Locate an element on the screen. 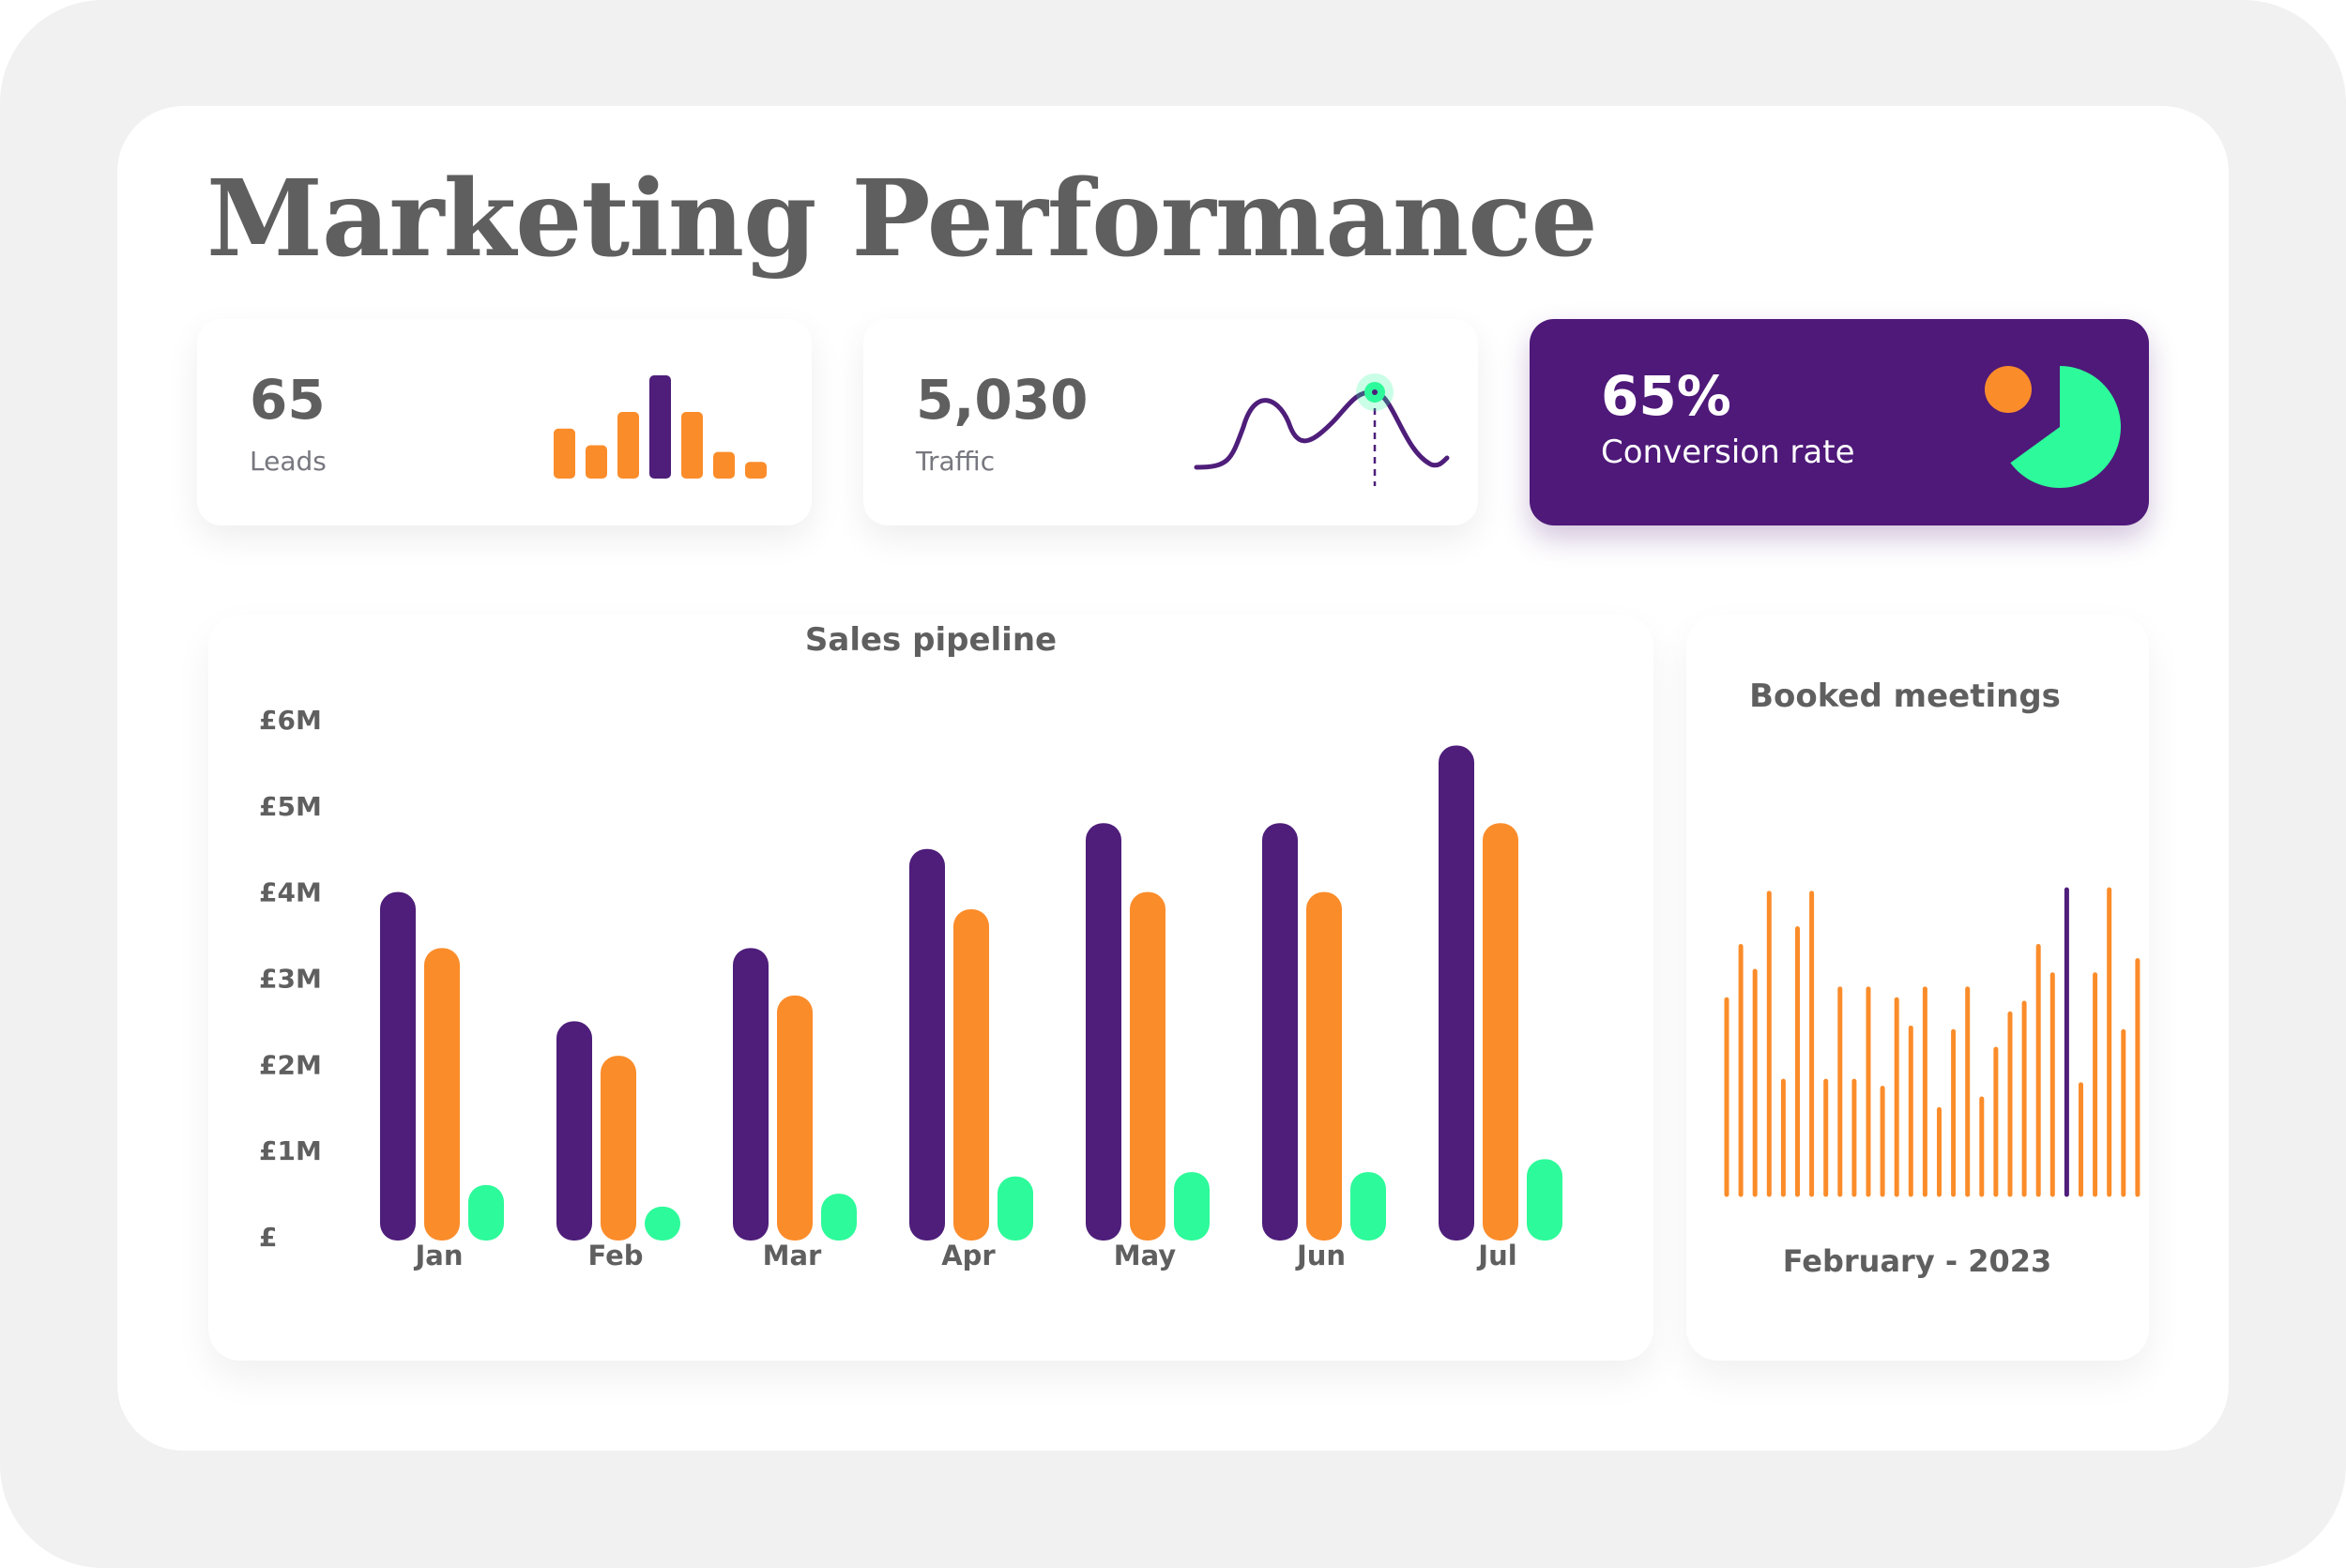  x-tick-label: Jul is located at coordinates (1496, 1255).